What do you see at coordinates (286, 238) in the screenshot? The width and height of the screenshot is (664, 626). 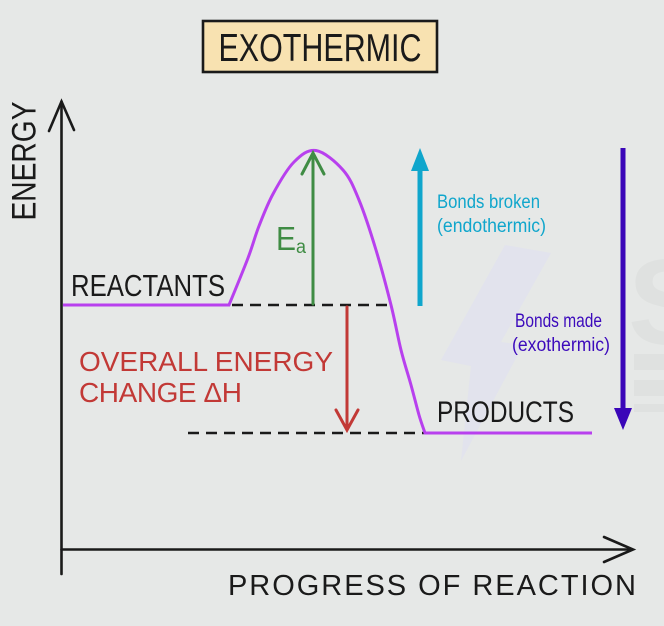 I see `svg-text: E` at bounding box center [286, 238].